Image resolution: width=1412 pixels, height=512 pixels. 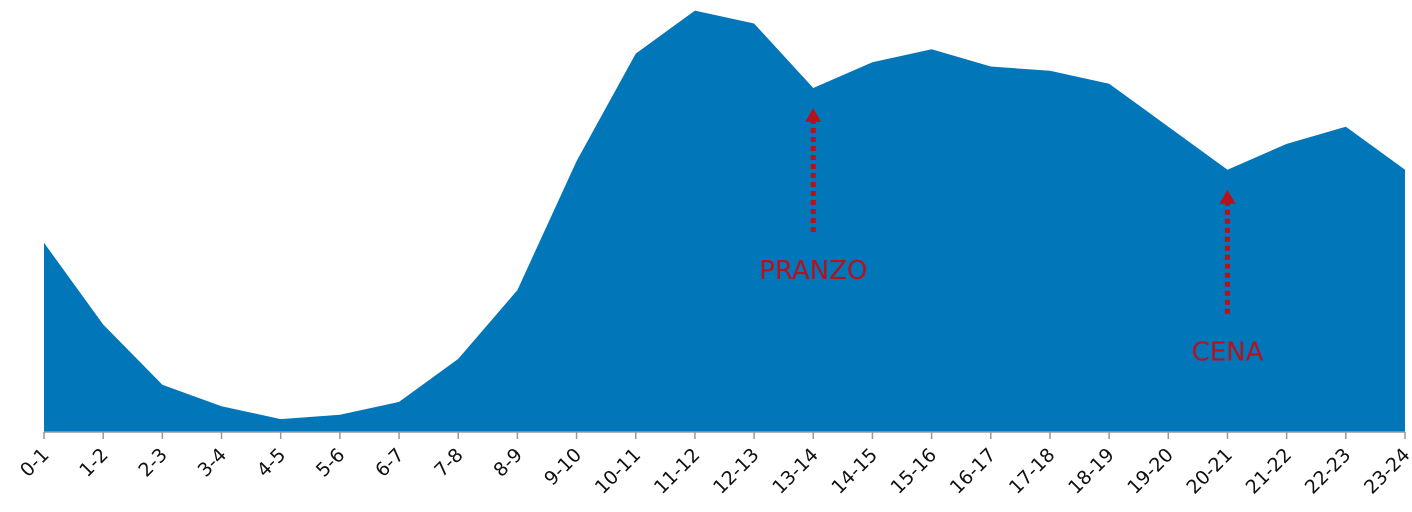 I want to click on x-tick-label: 9-10, so click(x=563, y=467).